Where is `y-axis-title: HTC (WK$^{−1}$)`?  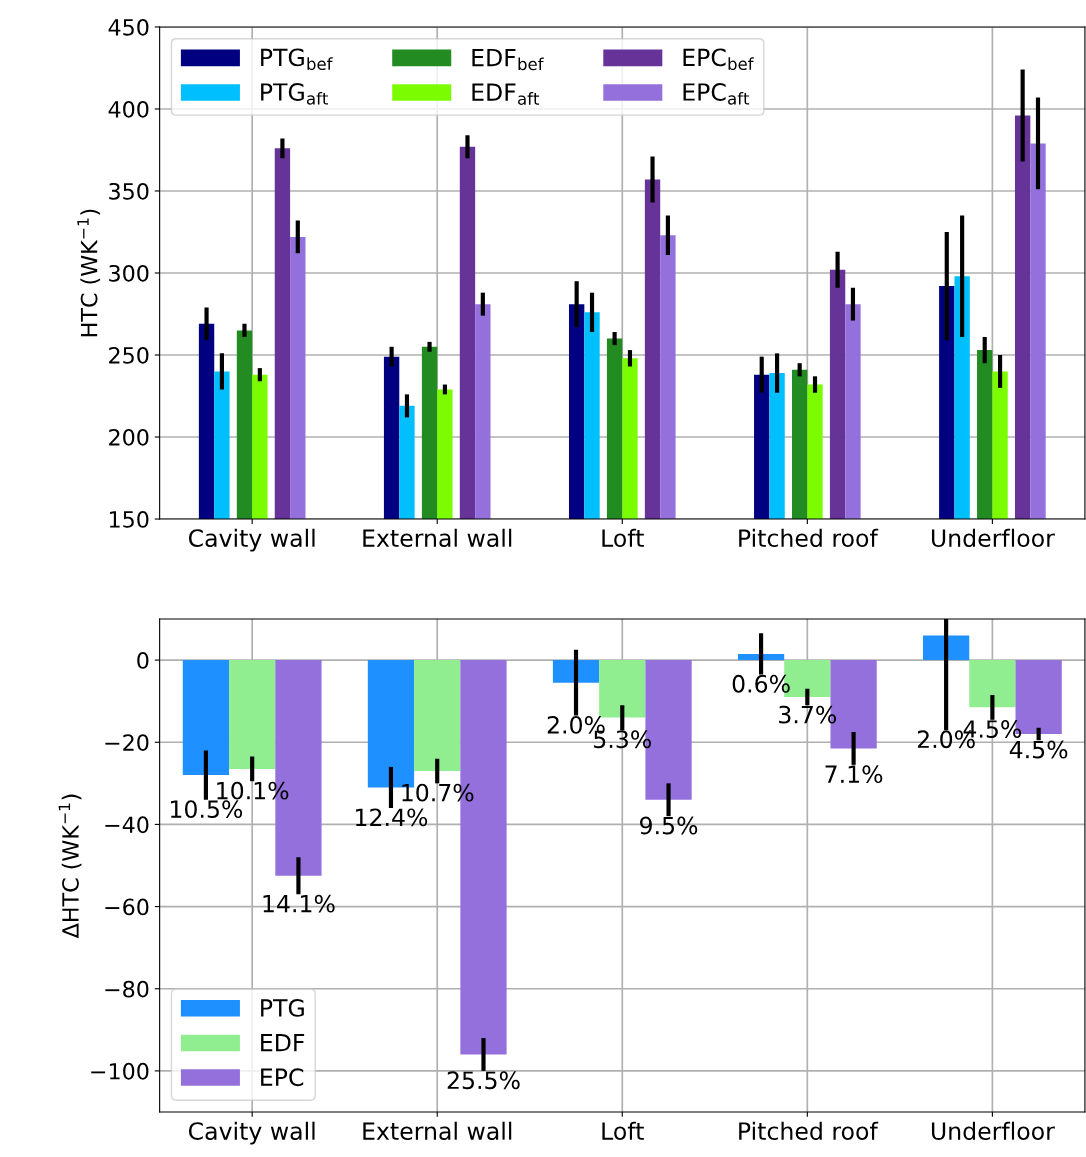 y-axis-title: HTC (WK$^{−1}$) is located at coordinates (89, 273).